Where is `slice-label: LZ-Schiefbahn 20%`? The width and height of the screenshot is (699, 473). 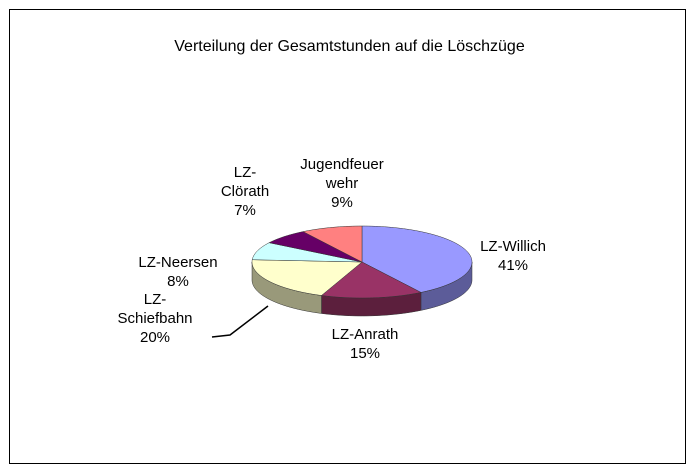
slice-label: LZ-Schiefbahn 20% is located at coordinates (155, 318).